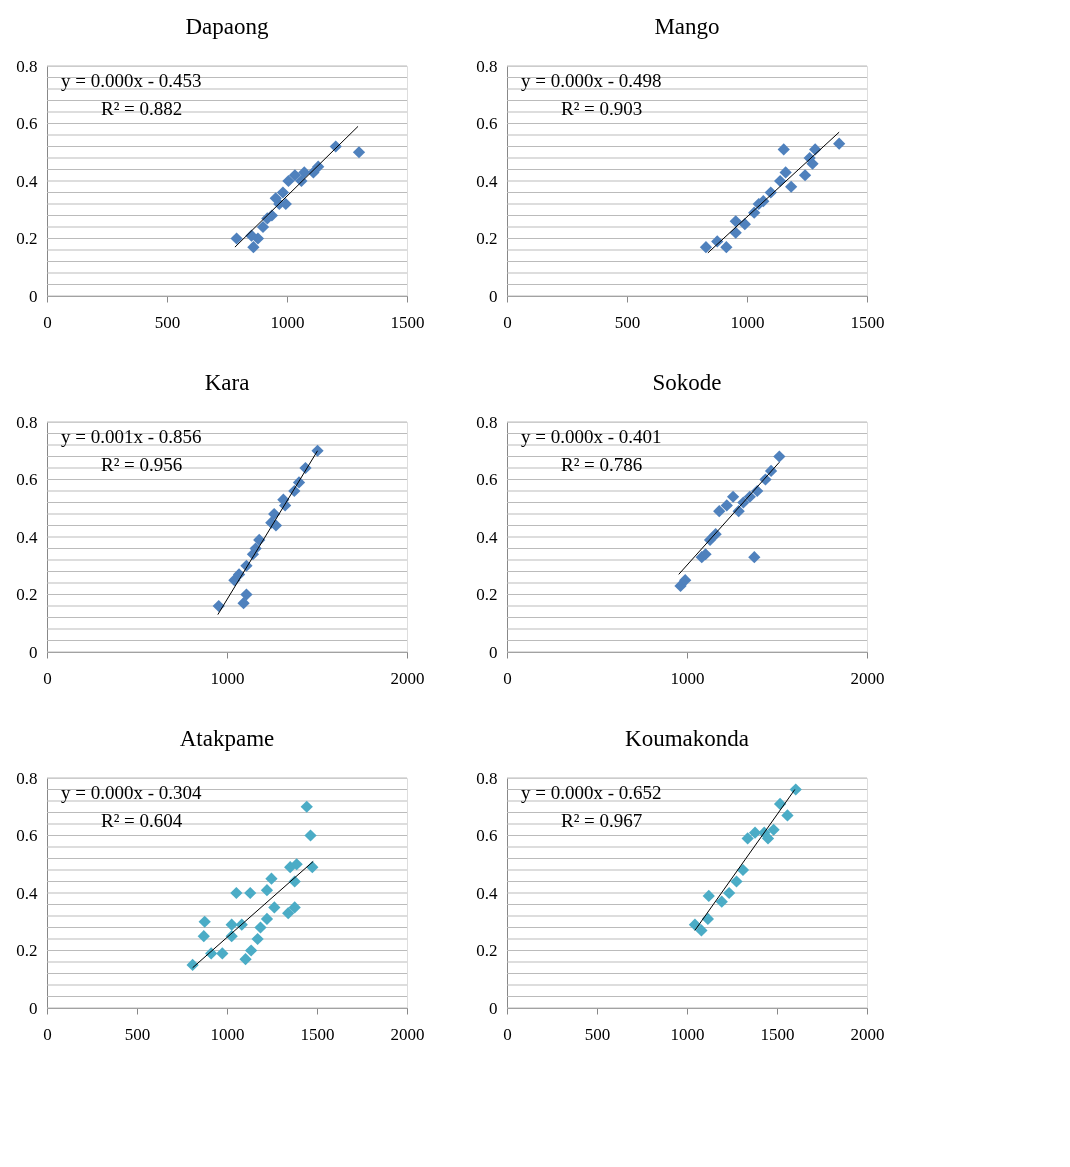 This screenshot has width=1070, height=1167. What do you see at coordinates (142, 464) in the screenshot?
I see `annotation: R² = 0.956` at bounding box center [142, 464].